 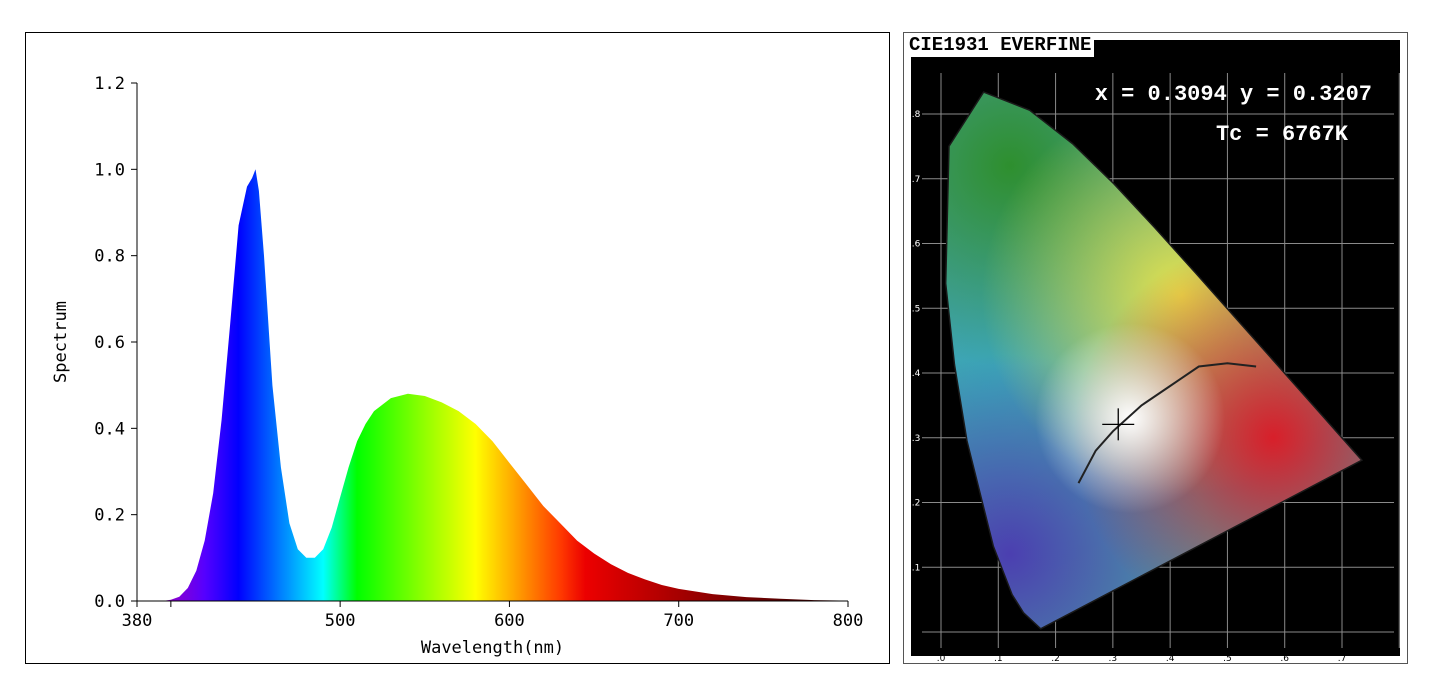 I want to click on cie-y-tick-label: .3, so click(x=916, y=439).